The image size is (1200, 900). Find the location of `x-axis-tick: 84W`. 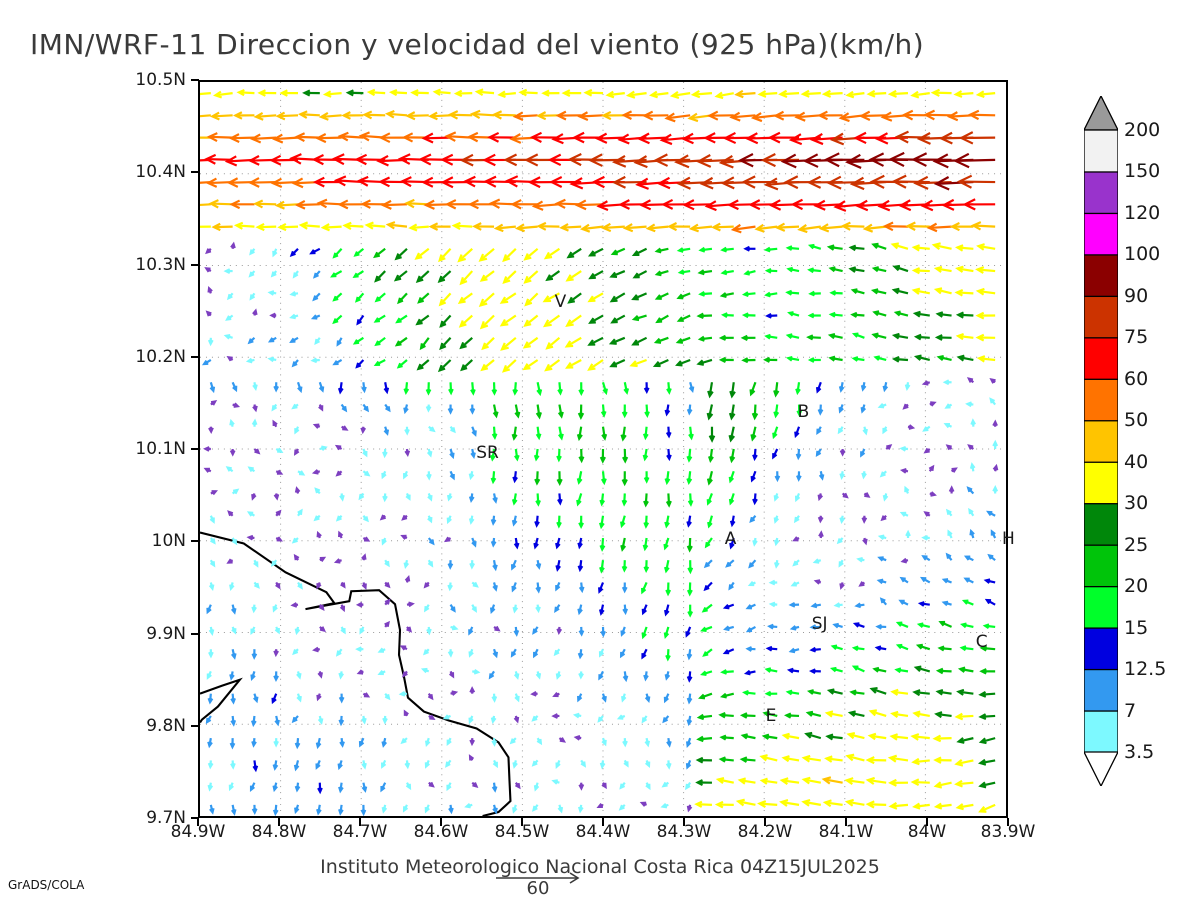

x-axis-tick: 84W is located at coordinates (927, 832).